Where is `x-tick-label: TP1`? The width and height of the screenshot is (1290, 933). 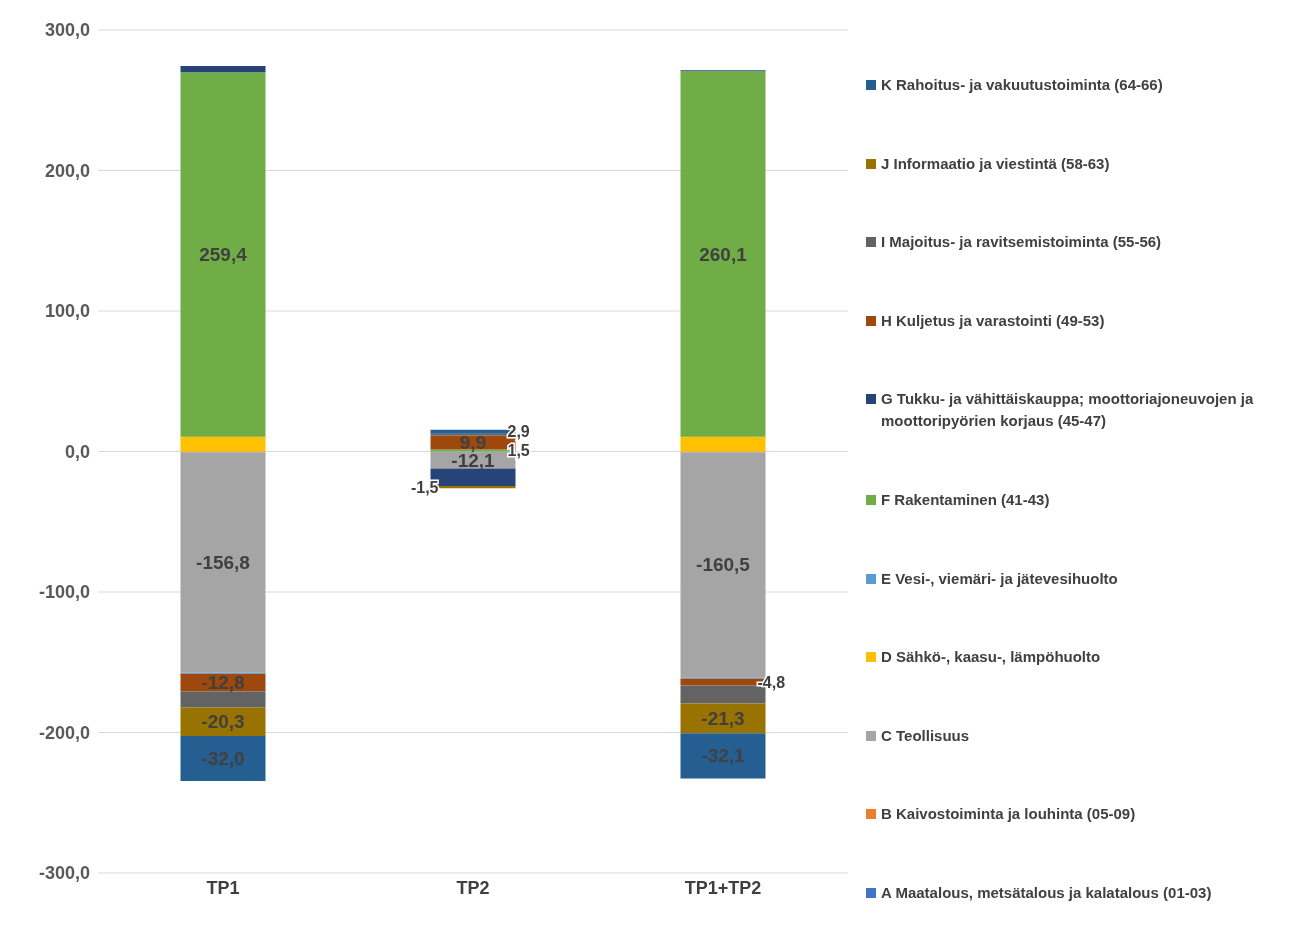 x-tick-label: TP1 is located at coordinates (223, 887).